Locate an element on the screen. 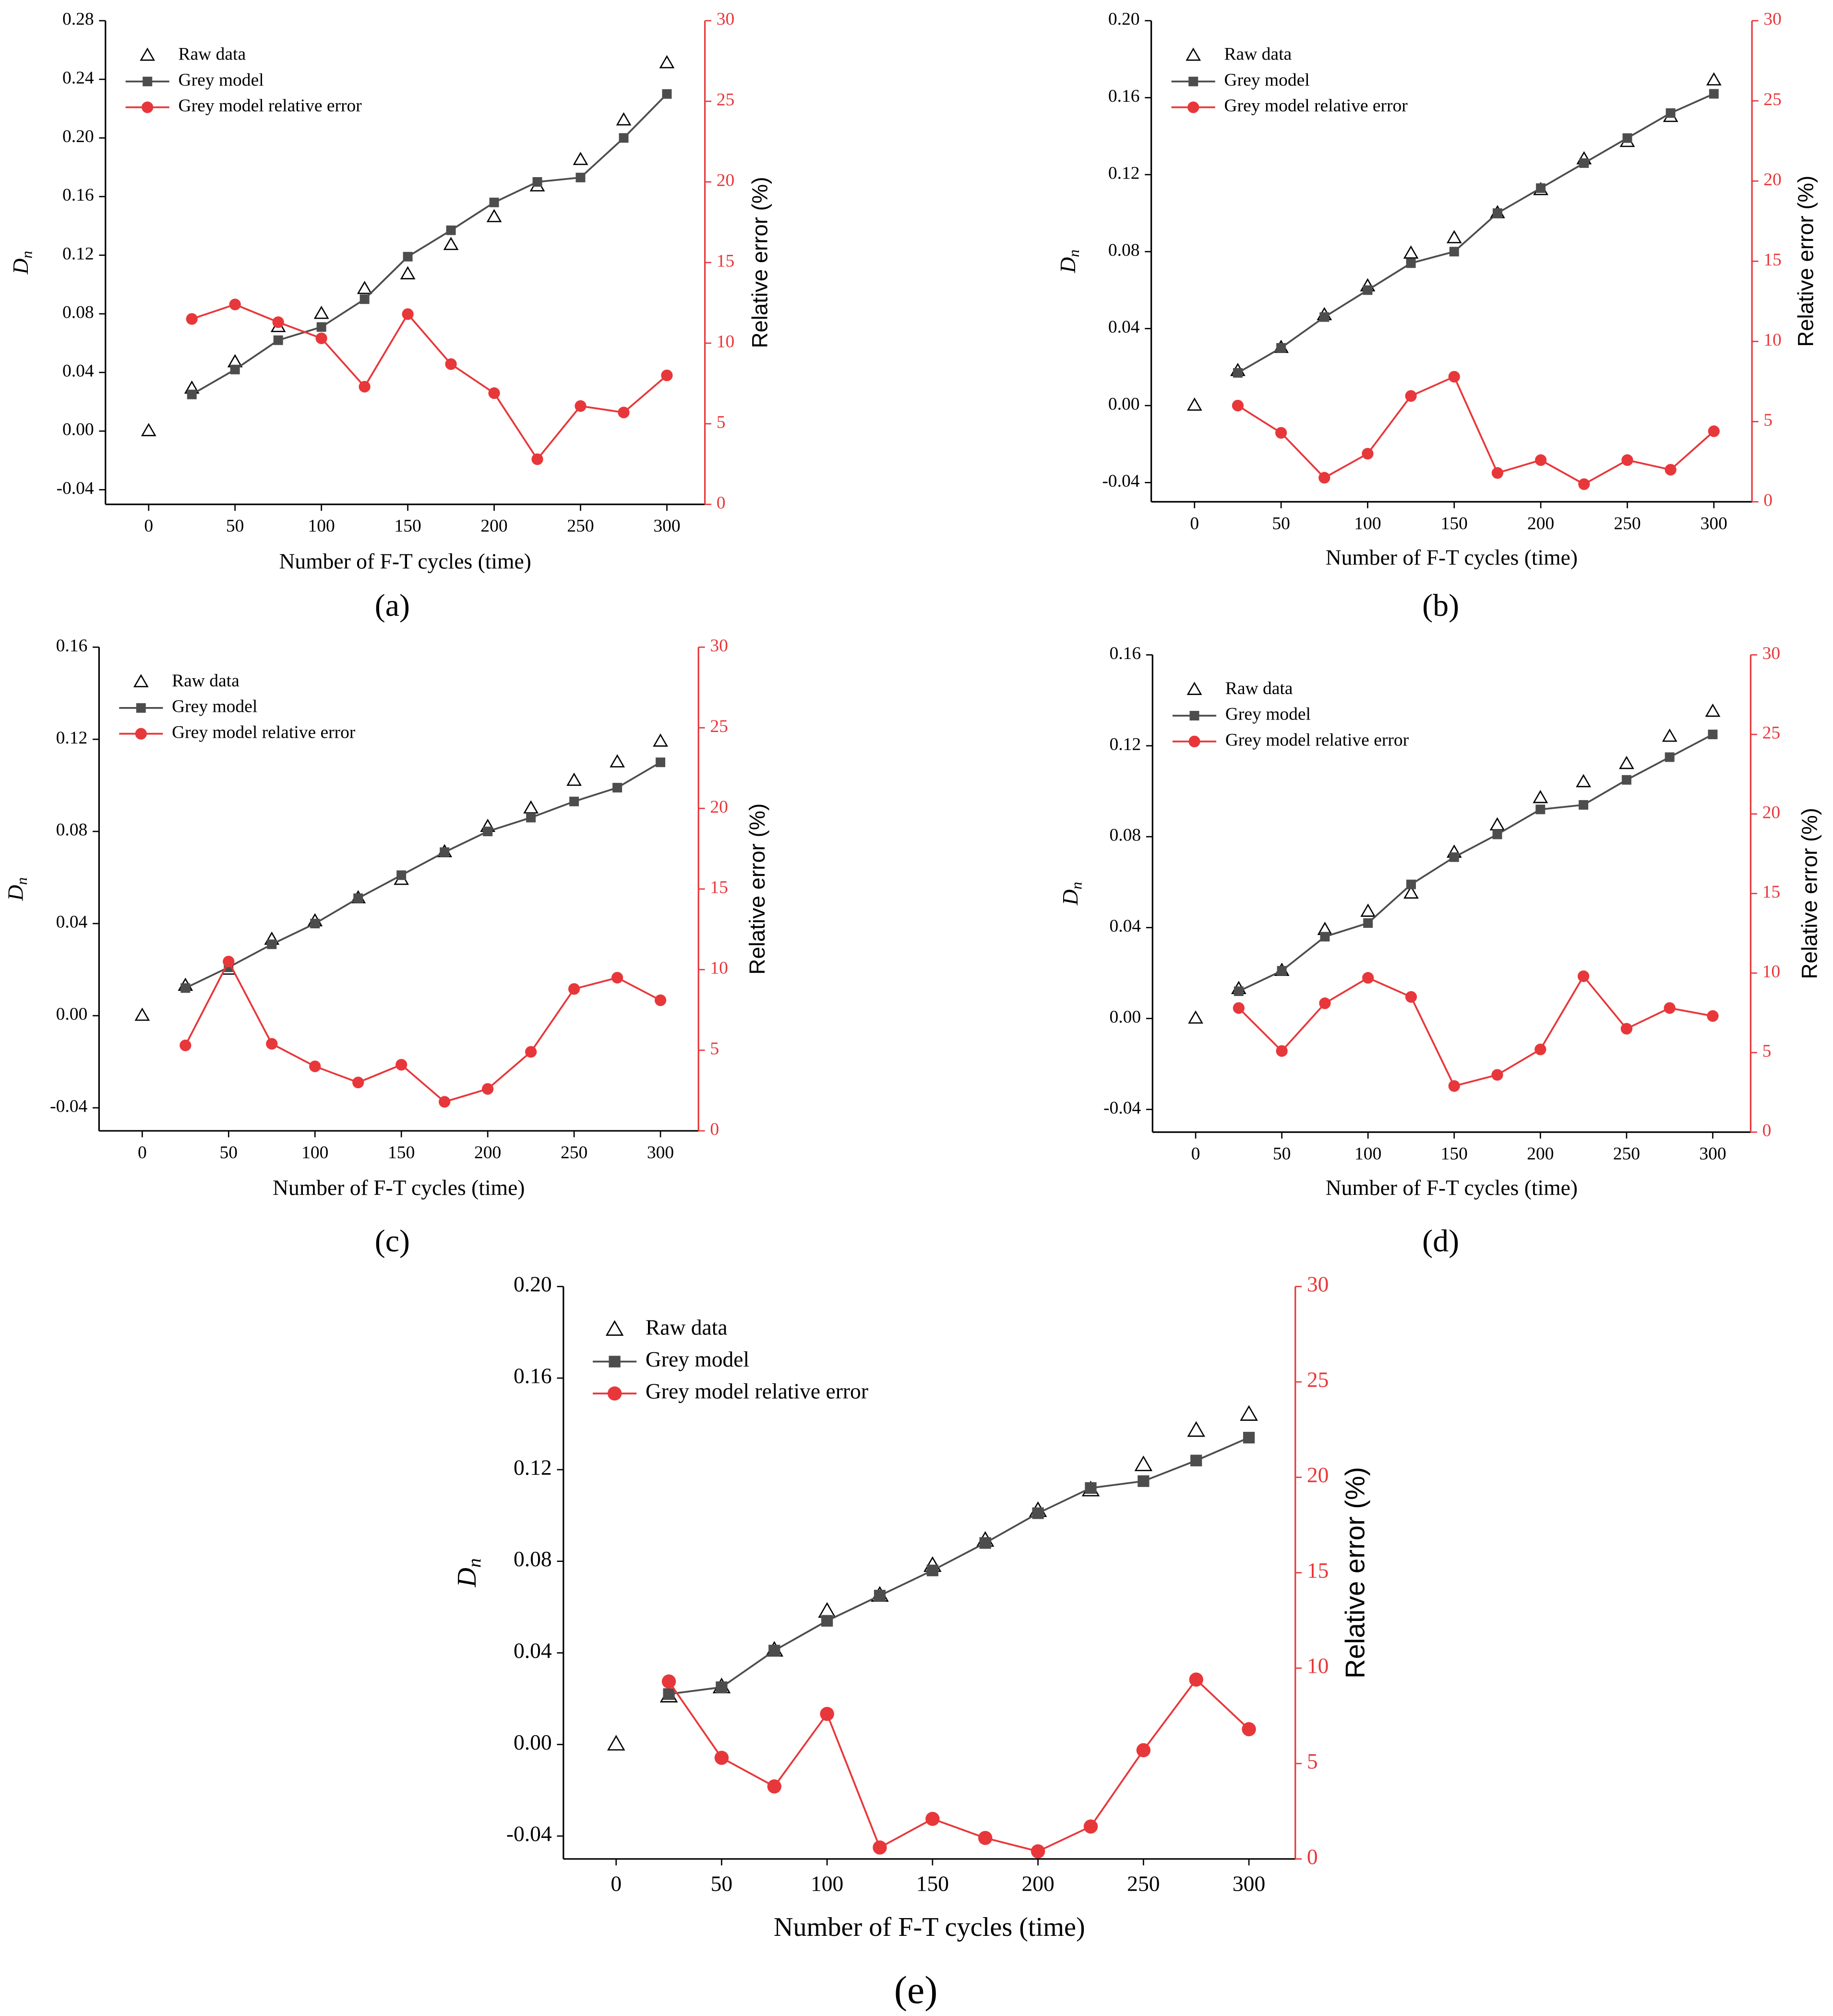 This screenshot has width=1833, height=2016. y2-tick-label: 10 is located at coordinates (719, 968).